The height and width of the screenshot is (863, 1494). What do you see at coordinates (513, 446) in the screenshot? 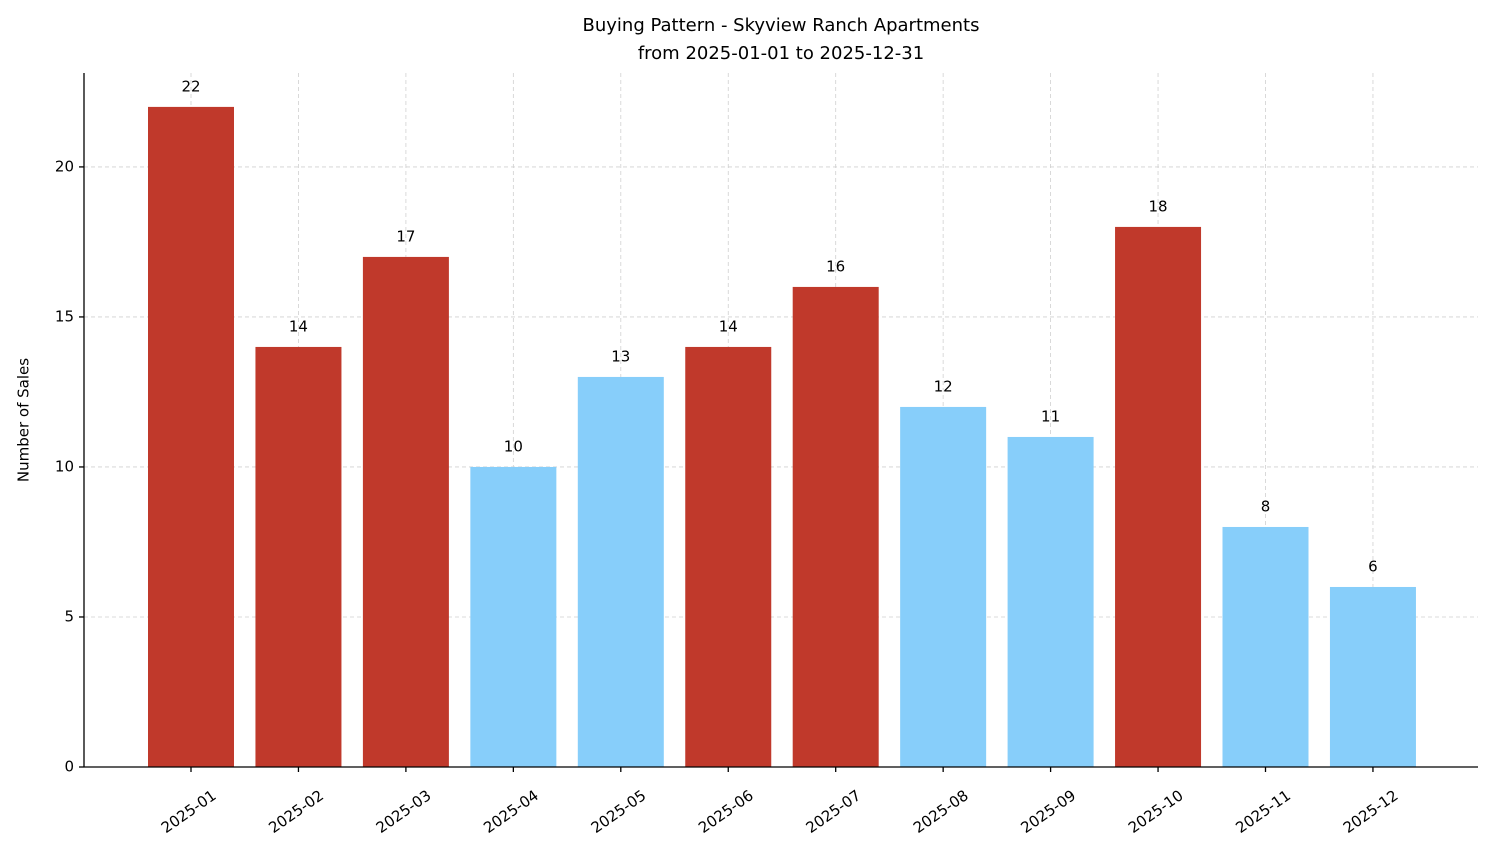
I see `data-label: 10` at bounding box center [513, 446].